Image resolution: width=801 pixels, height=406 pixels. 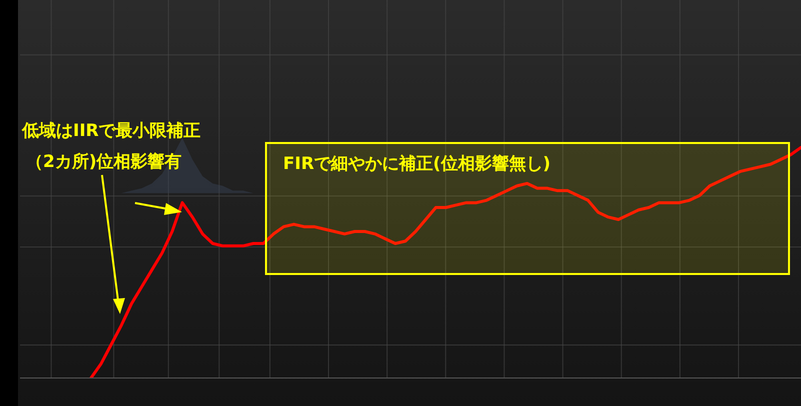 I want to click on annotation: 低域はIIRで最小限補正, so click(x=111, y=131).